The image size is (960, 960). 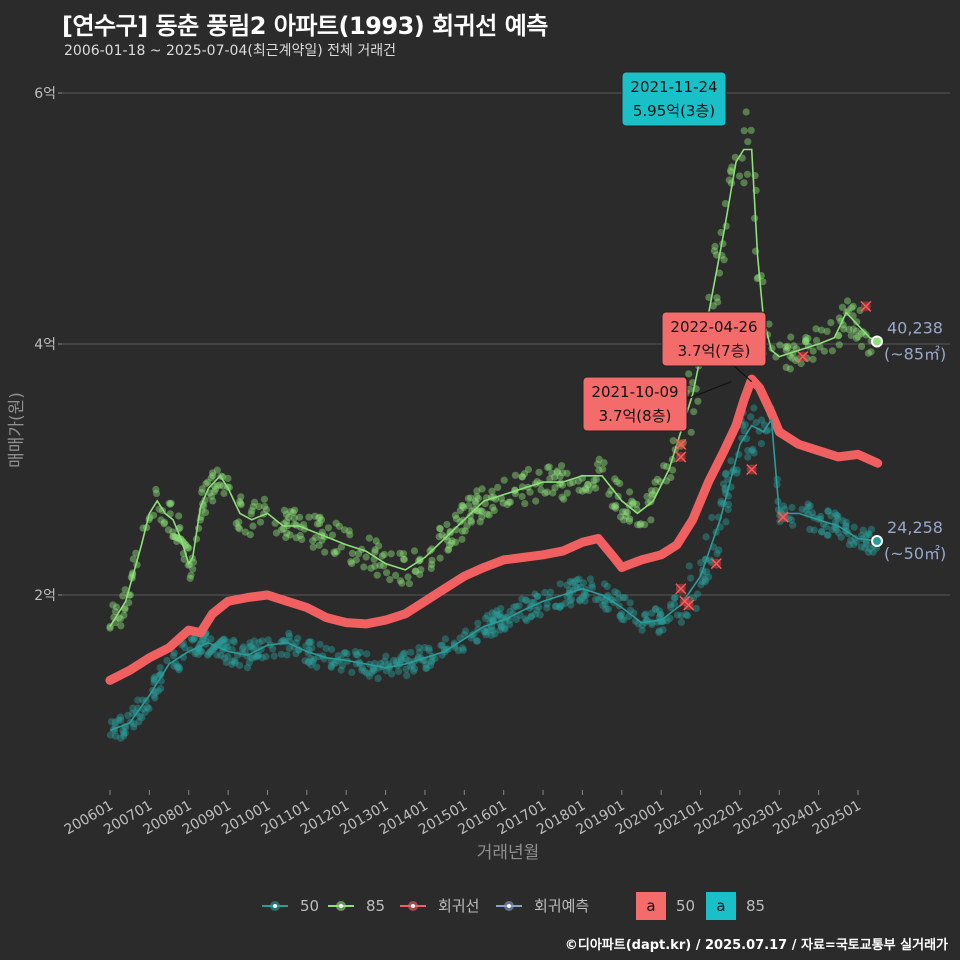 What do you see at coordinates (17, 430) in the screenshot?
I see `y-axis-title: 매매가(원)` at bounding box center [17, 430].